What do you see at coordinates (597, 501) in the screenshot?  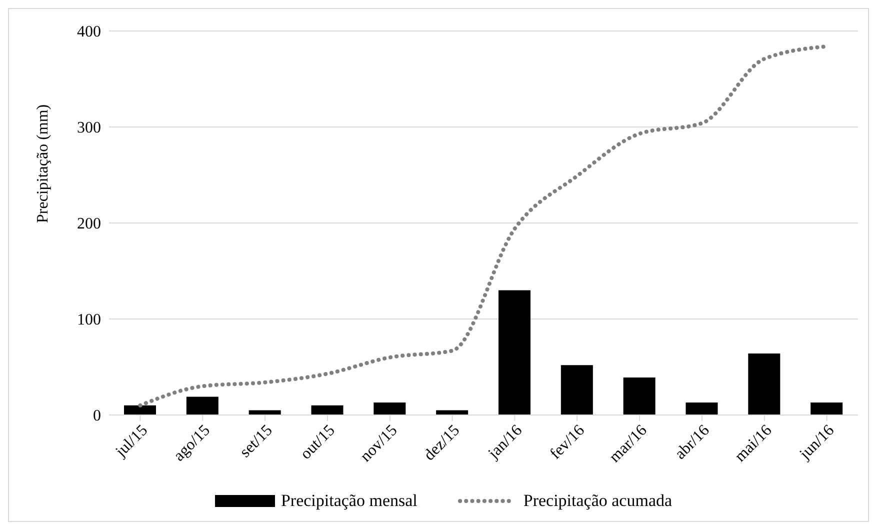 I see `legend-label: Precipitação acumada` at bounding box center [597, 501].